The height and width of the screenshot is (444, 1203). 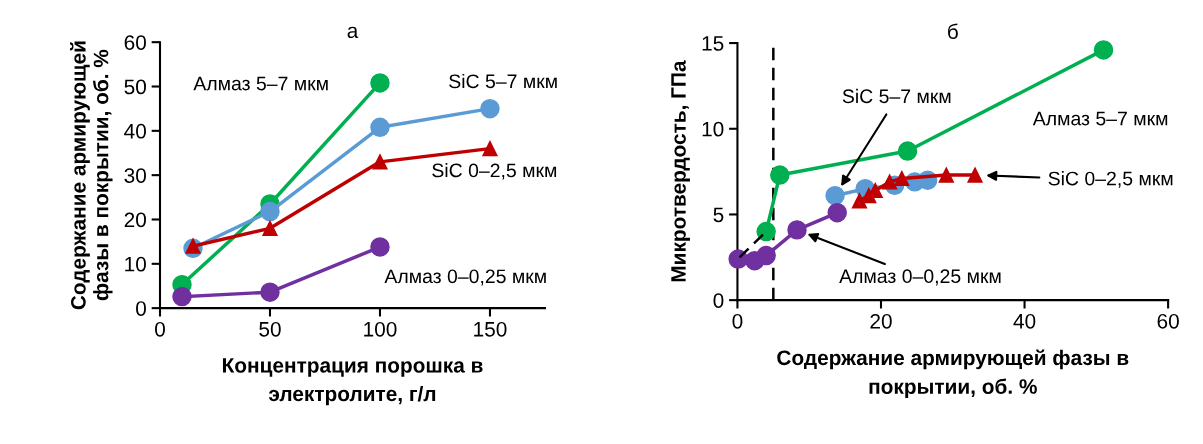 What do you see at coordinates (352, 382) in the screenshot?
I see `x-axis-title: Концентрация порошка в электролите, г/л` at bounding box center [352, 382].